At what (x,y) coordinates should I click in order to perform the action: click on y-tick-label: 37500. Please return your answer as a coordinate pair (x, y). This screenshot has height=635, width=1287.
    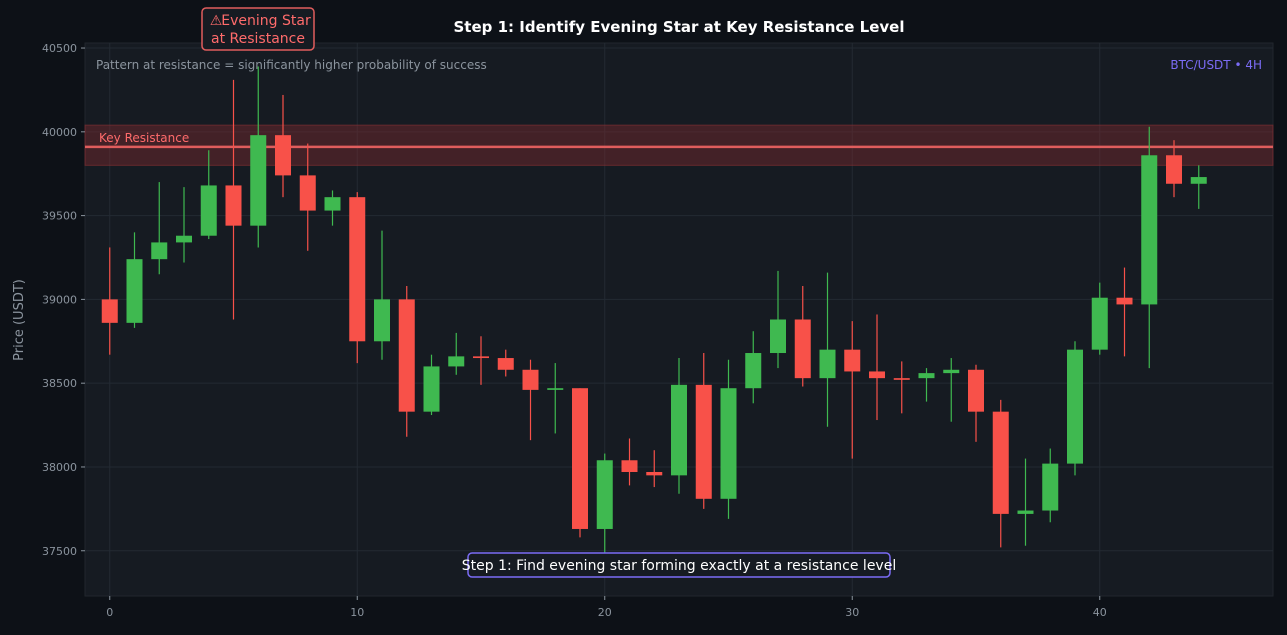
    Looking at the image, I should click on (59, 551).